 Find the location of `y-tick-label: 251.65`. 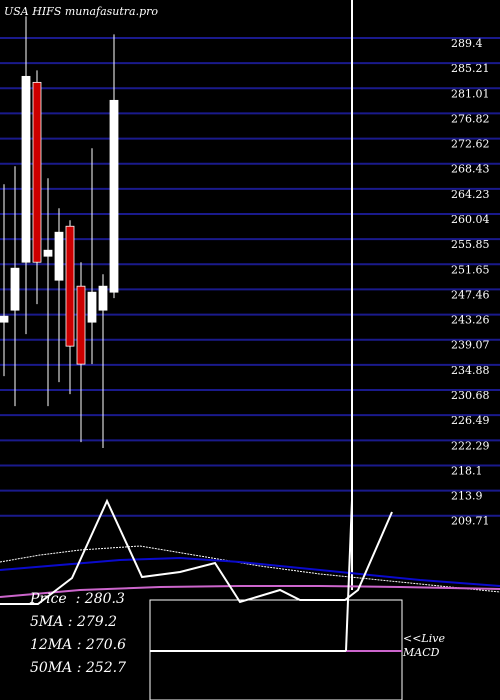

y-tick-label: 251.65 is located at coordinates (470, 269).